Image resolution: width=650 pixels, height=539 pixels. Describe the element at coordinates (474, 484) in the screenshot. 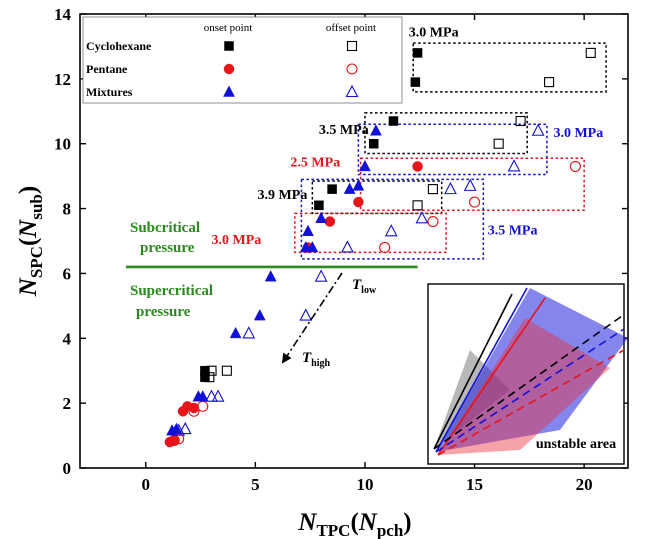

I see `x-tick-label: 15` at that location.